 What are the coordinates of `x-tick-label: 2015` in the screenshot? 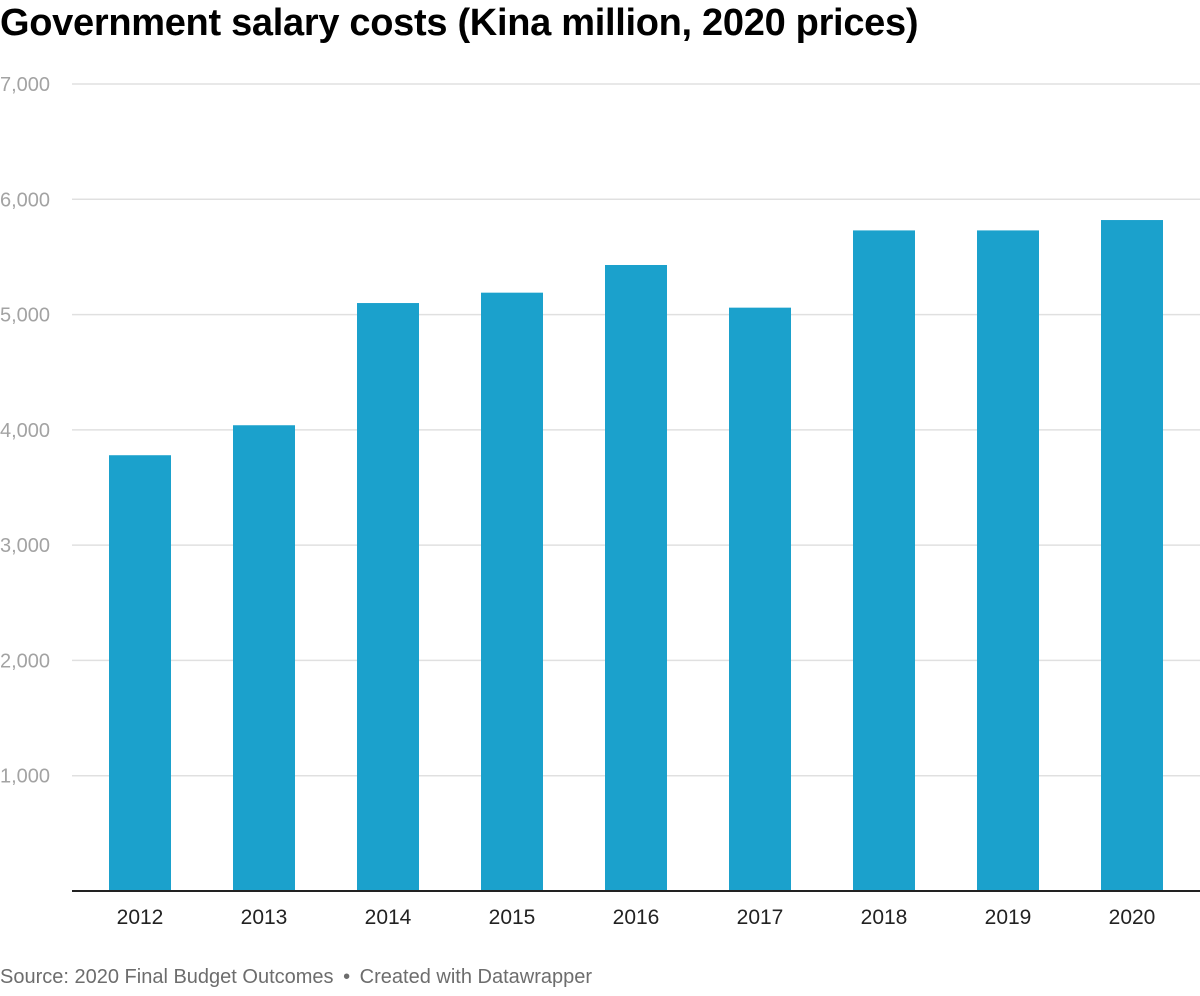 It's located at (512, 917).